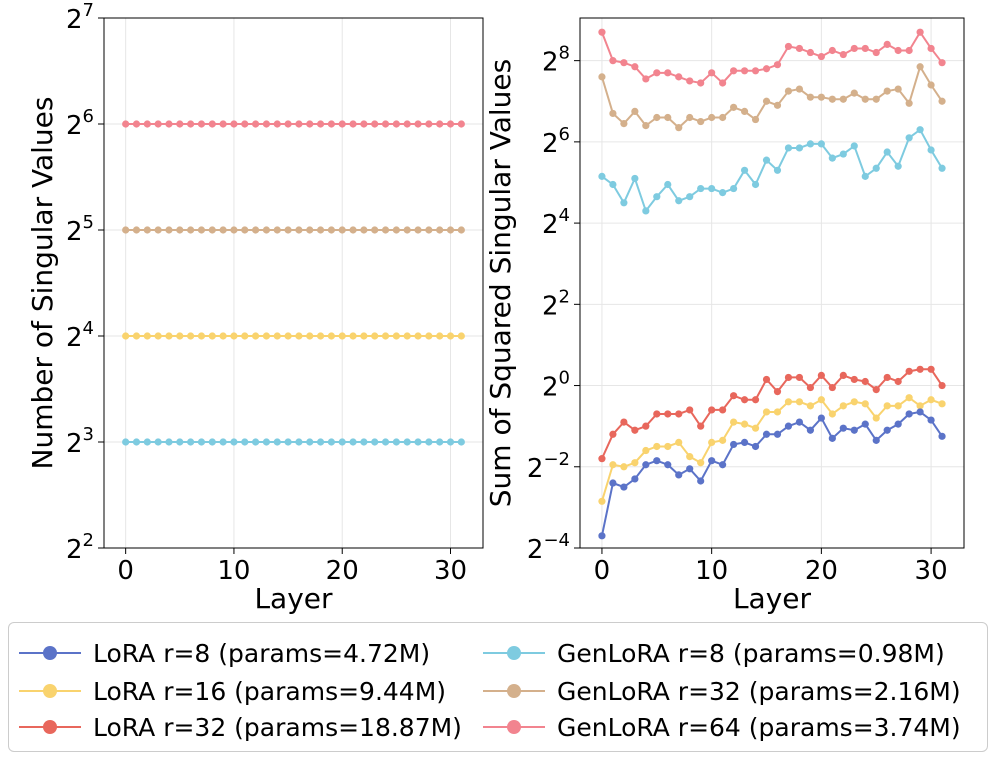  Describe the element at coordinates (342, 571) in the screenshot. I see `x-tick-label: 20` at that location.